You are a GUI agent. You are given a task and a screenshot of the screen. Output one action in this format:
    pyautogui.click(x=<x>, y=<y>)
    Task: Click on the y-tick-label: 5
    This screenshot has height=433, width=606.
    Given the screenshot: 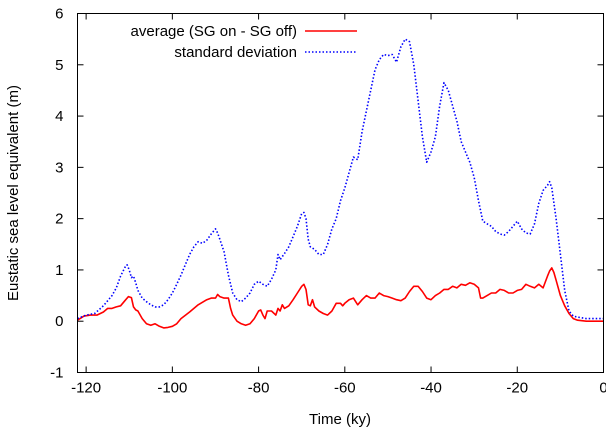 What is the action you would take?
    pyautogui.click(x=59, y=65)
    